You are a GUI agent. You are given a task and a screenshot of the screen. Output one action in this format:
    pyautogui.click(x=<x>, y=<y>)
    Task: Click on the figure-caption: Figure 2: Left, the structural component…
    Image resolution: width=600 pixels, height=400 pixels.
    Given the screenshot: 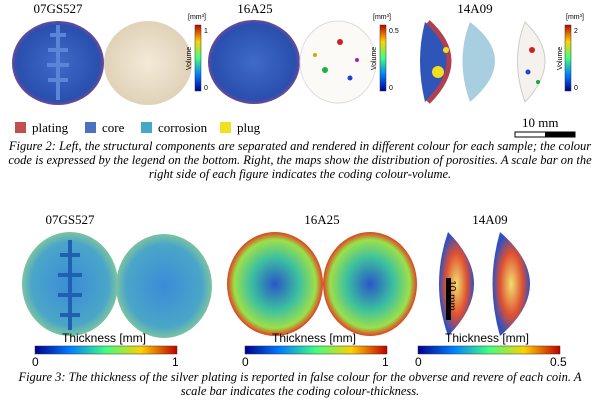 What is the action you would take?
    pyautogui.click(x=300, y=160)
    